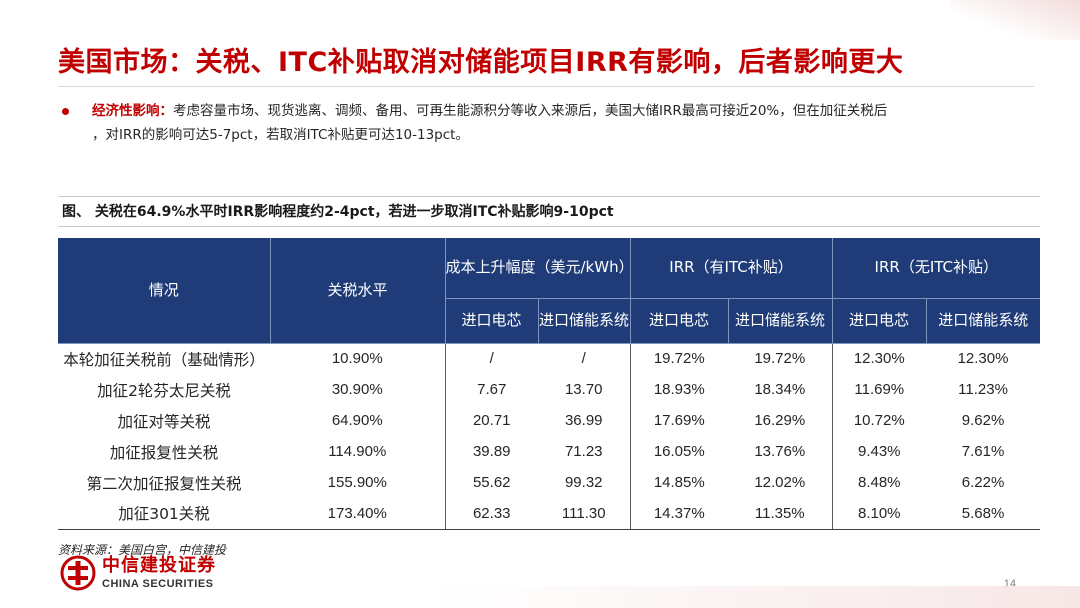  Describe the element at coordinates (164, 452) in the screenshot. I see `cell-scenario: 加征报复性关税` at that location.